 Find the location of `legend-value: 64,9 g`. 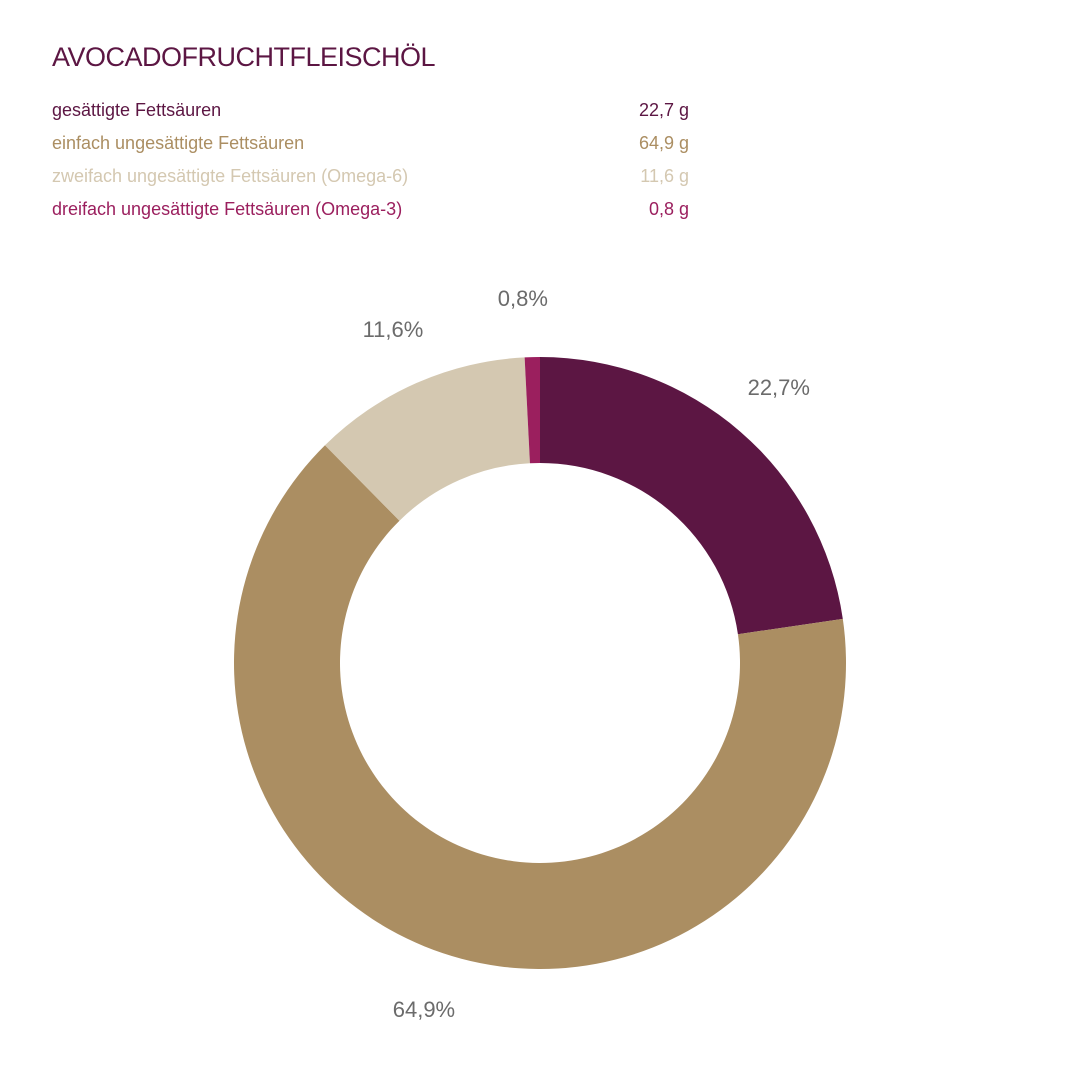

legend-value: 64,9 g is located at coordinates (663, 143).